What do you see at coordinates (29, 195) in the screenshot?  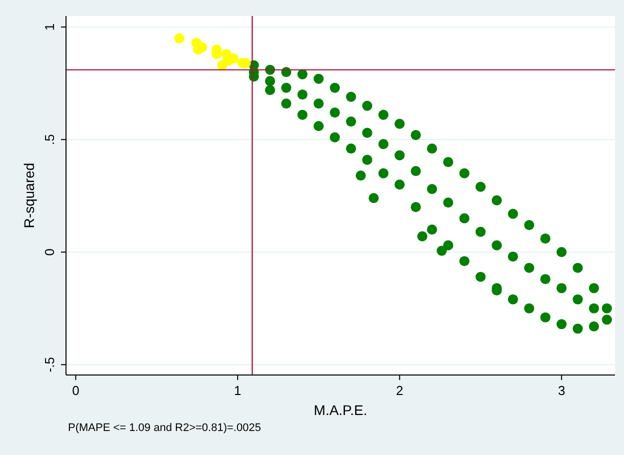 I see `y-axis-title: R-squared` at bounding box center [29, 195].